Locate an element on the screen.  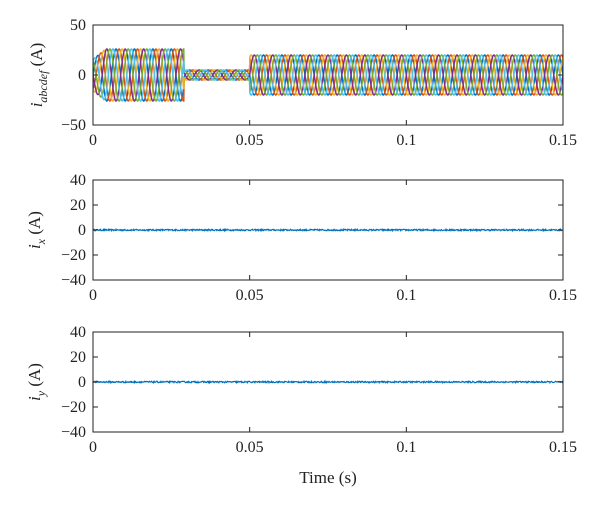
xlabel-time: Time (s) is located at coordinates (327, 477).